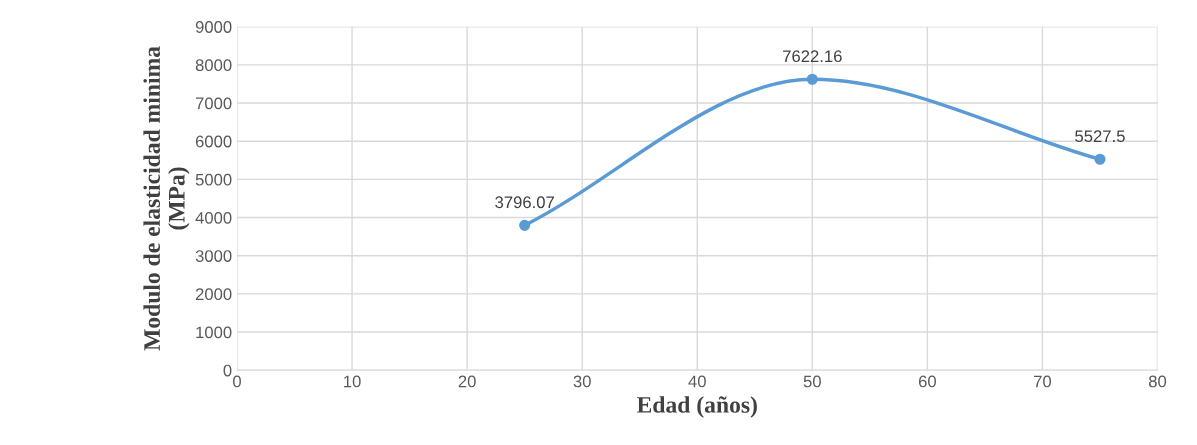 This screenshot has height=445, width=1197. What do you see at coordinates (812, 381) in the screenshot?
I see `x-tick-label: 50` at bounding box center [812, 381].